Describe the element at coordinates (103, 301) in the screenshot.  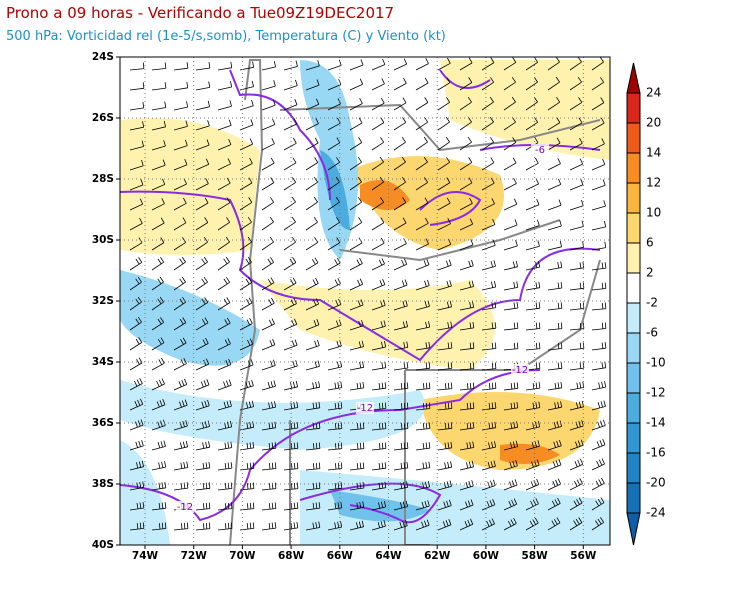
I see `lat-label: 32S` at that location.